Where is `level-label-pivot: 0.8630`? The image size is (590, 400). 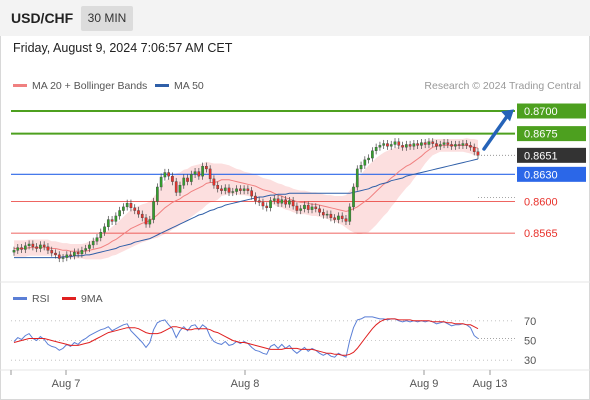
level-label-pivot: 0.8630 is located at coordinates (541, 175).